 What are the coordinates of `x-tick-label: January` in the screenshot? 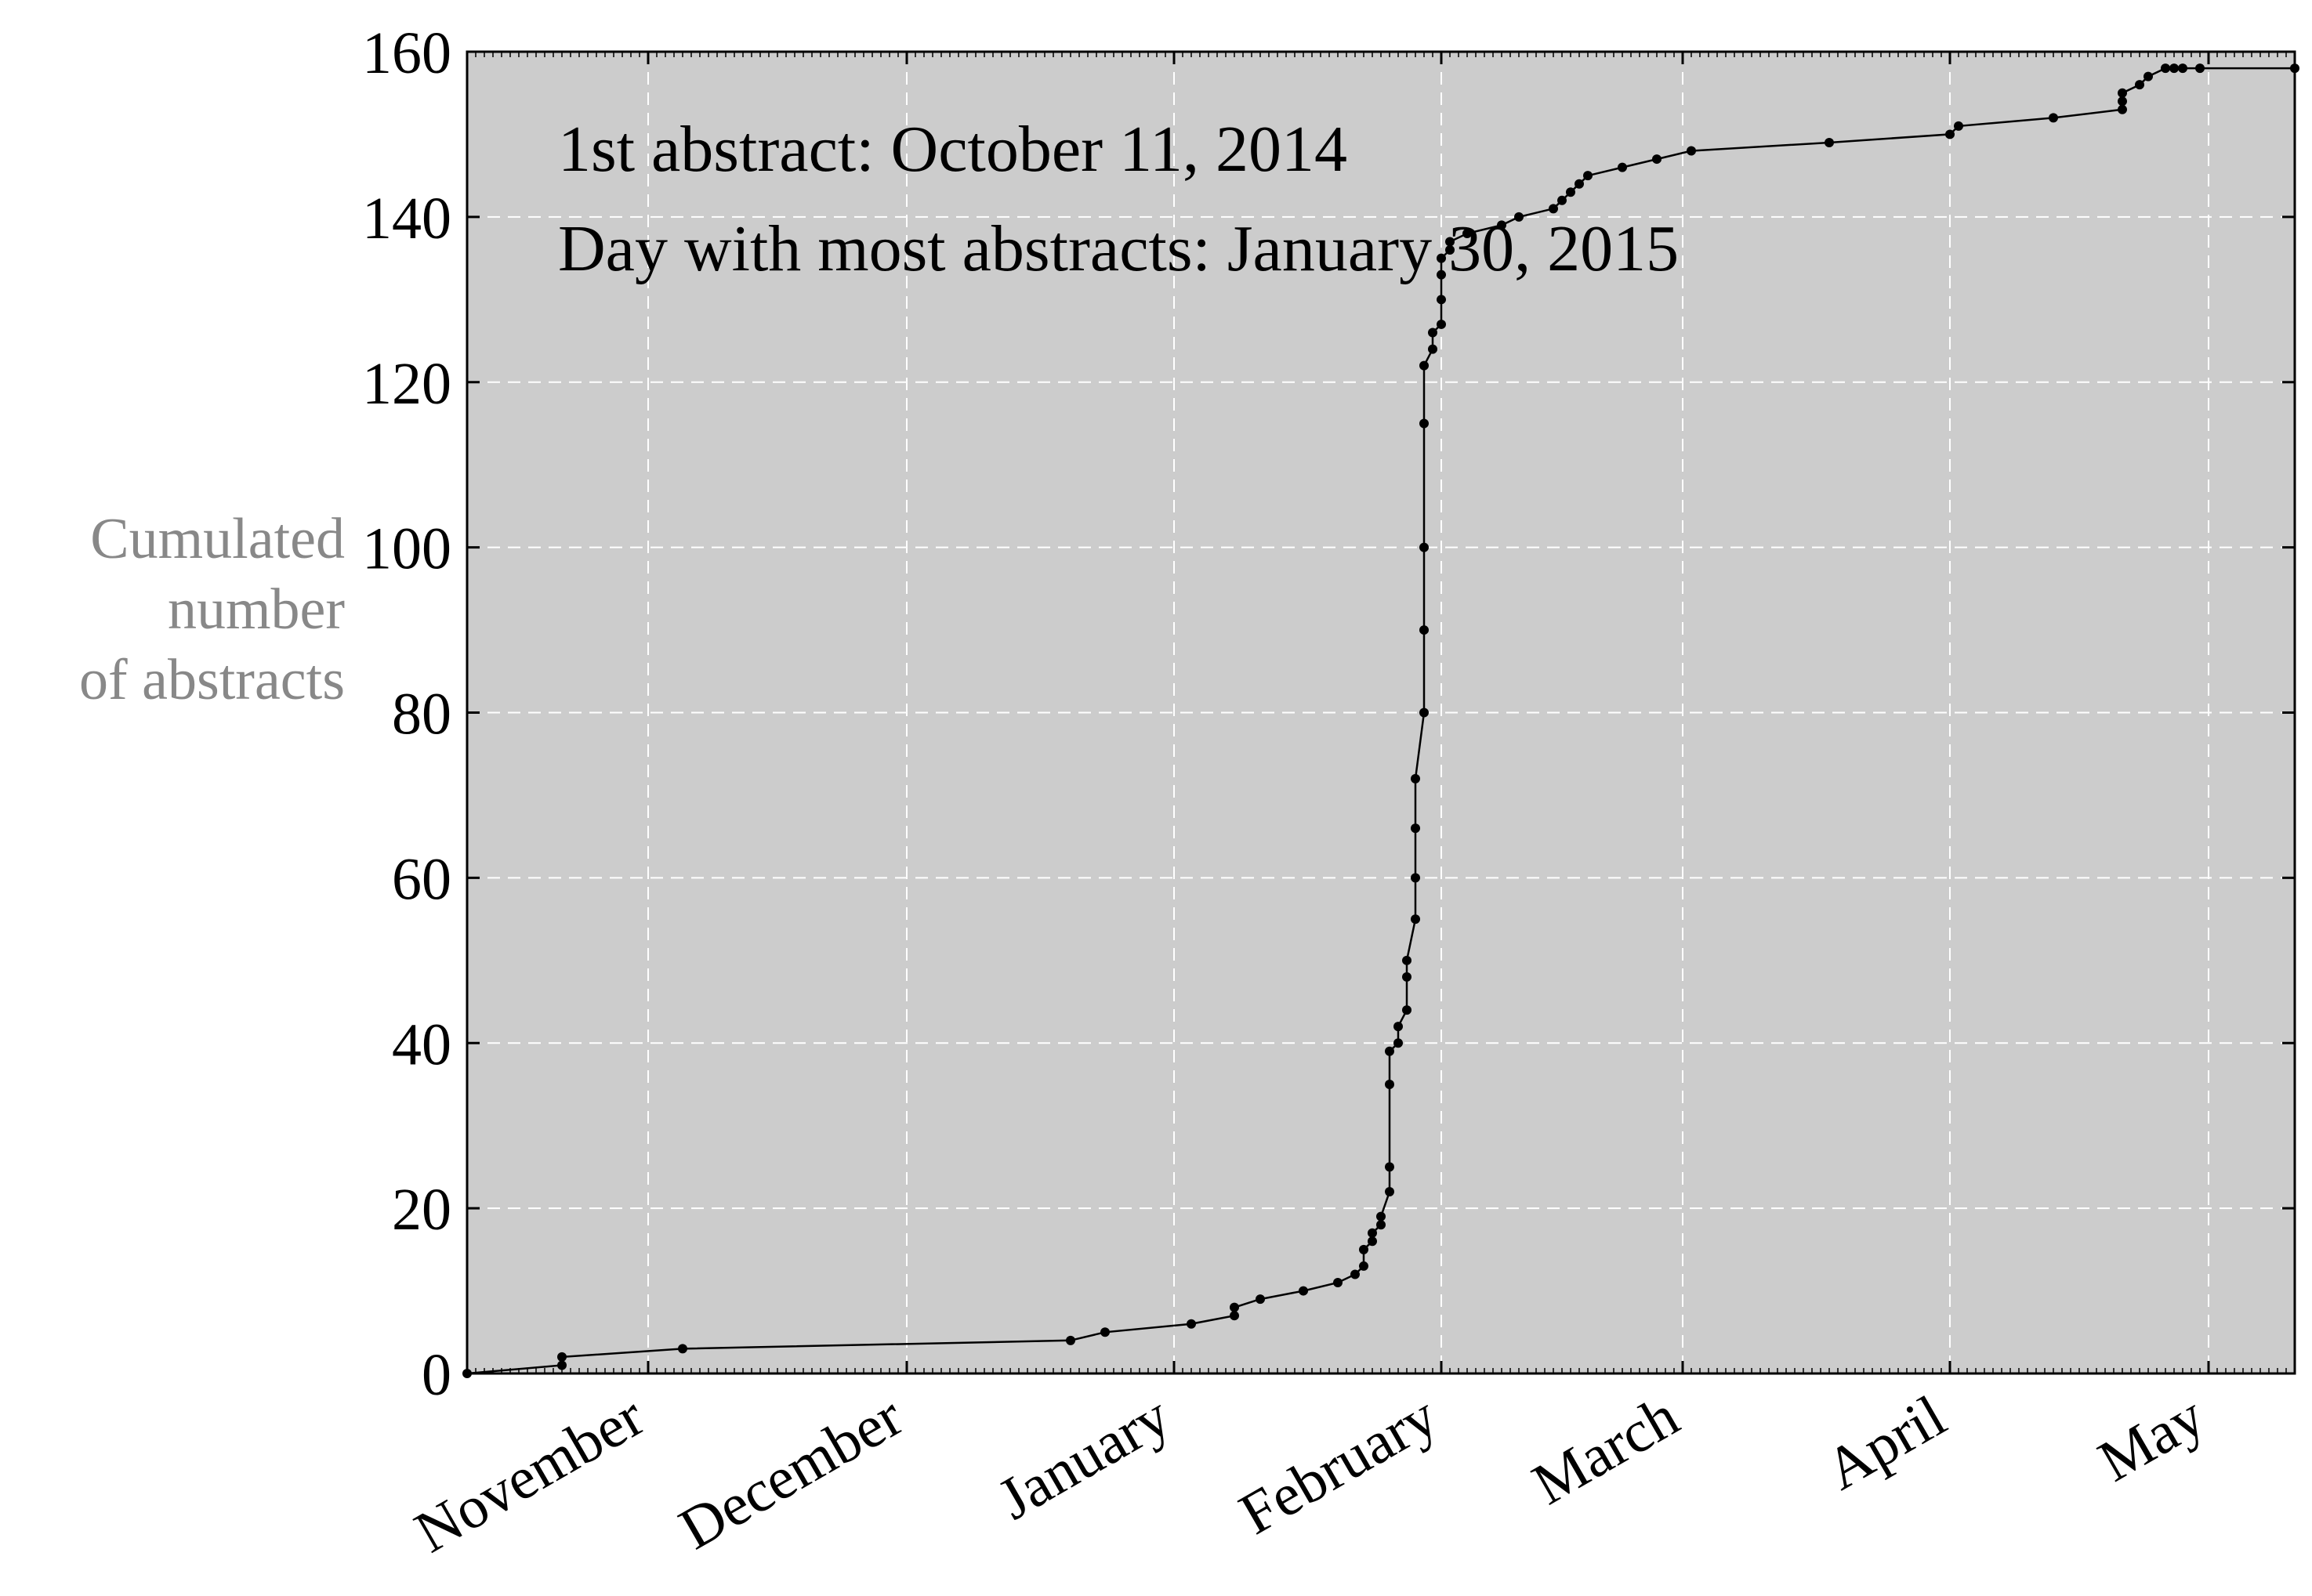 It's located at (1084, 1458).